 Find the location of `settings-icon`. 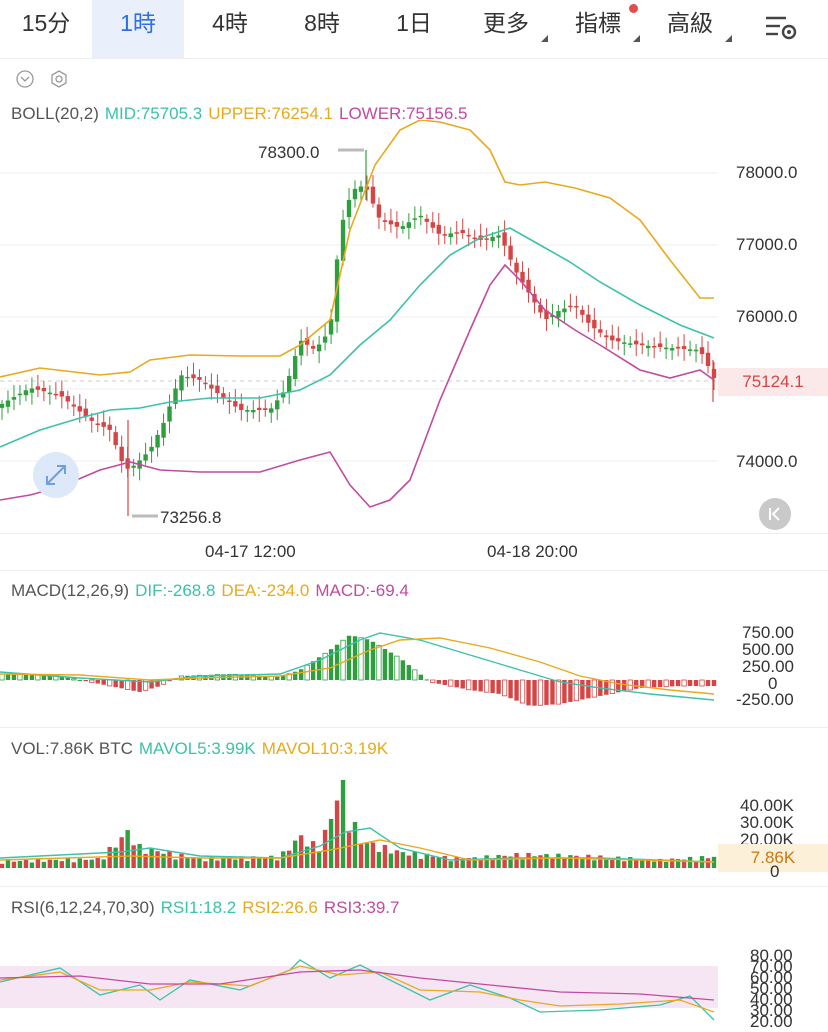

settings-icon is located at coordinates (782, 28).